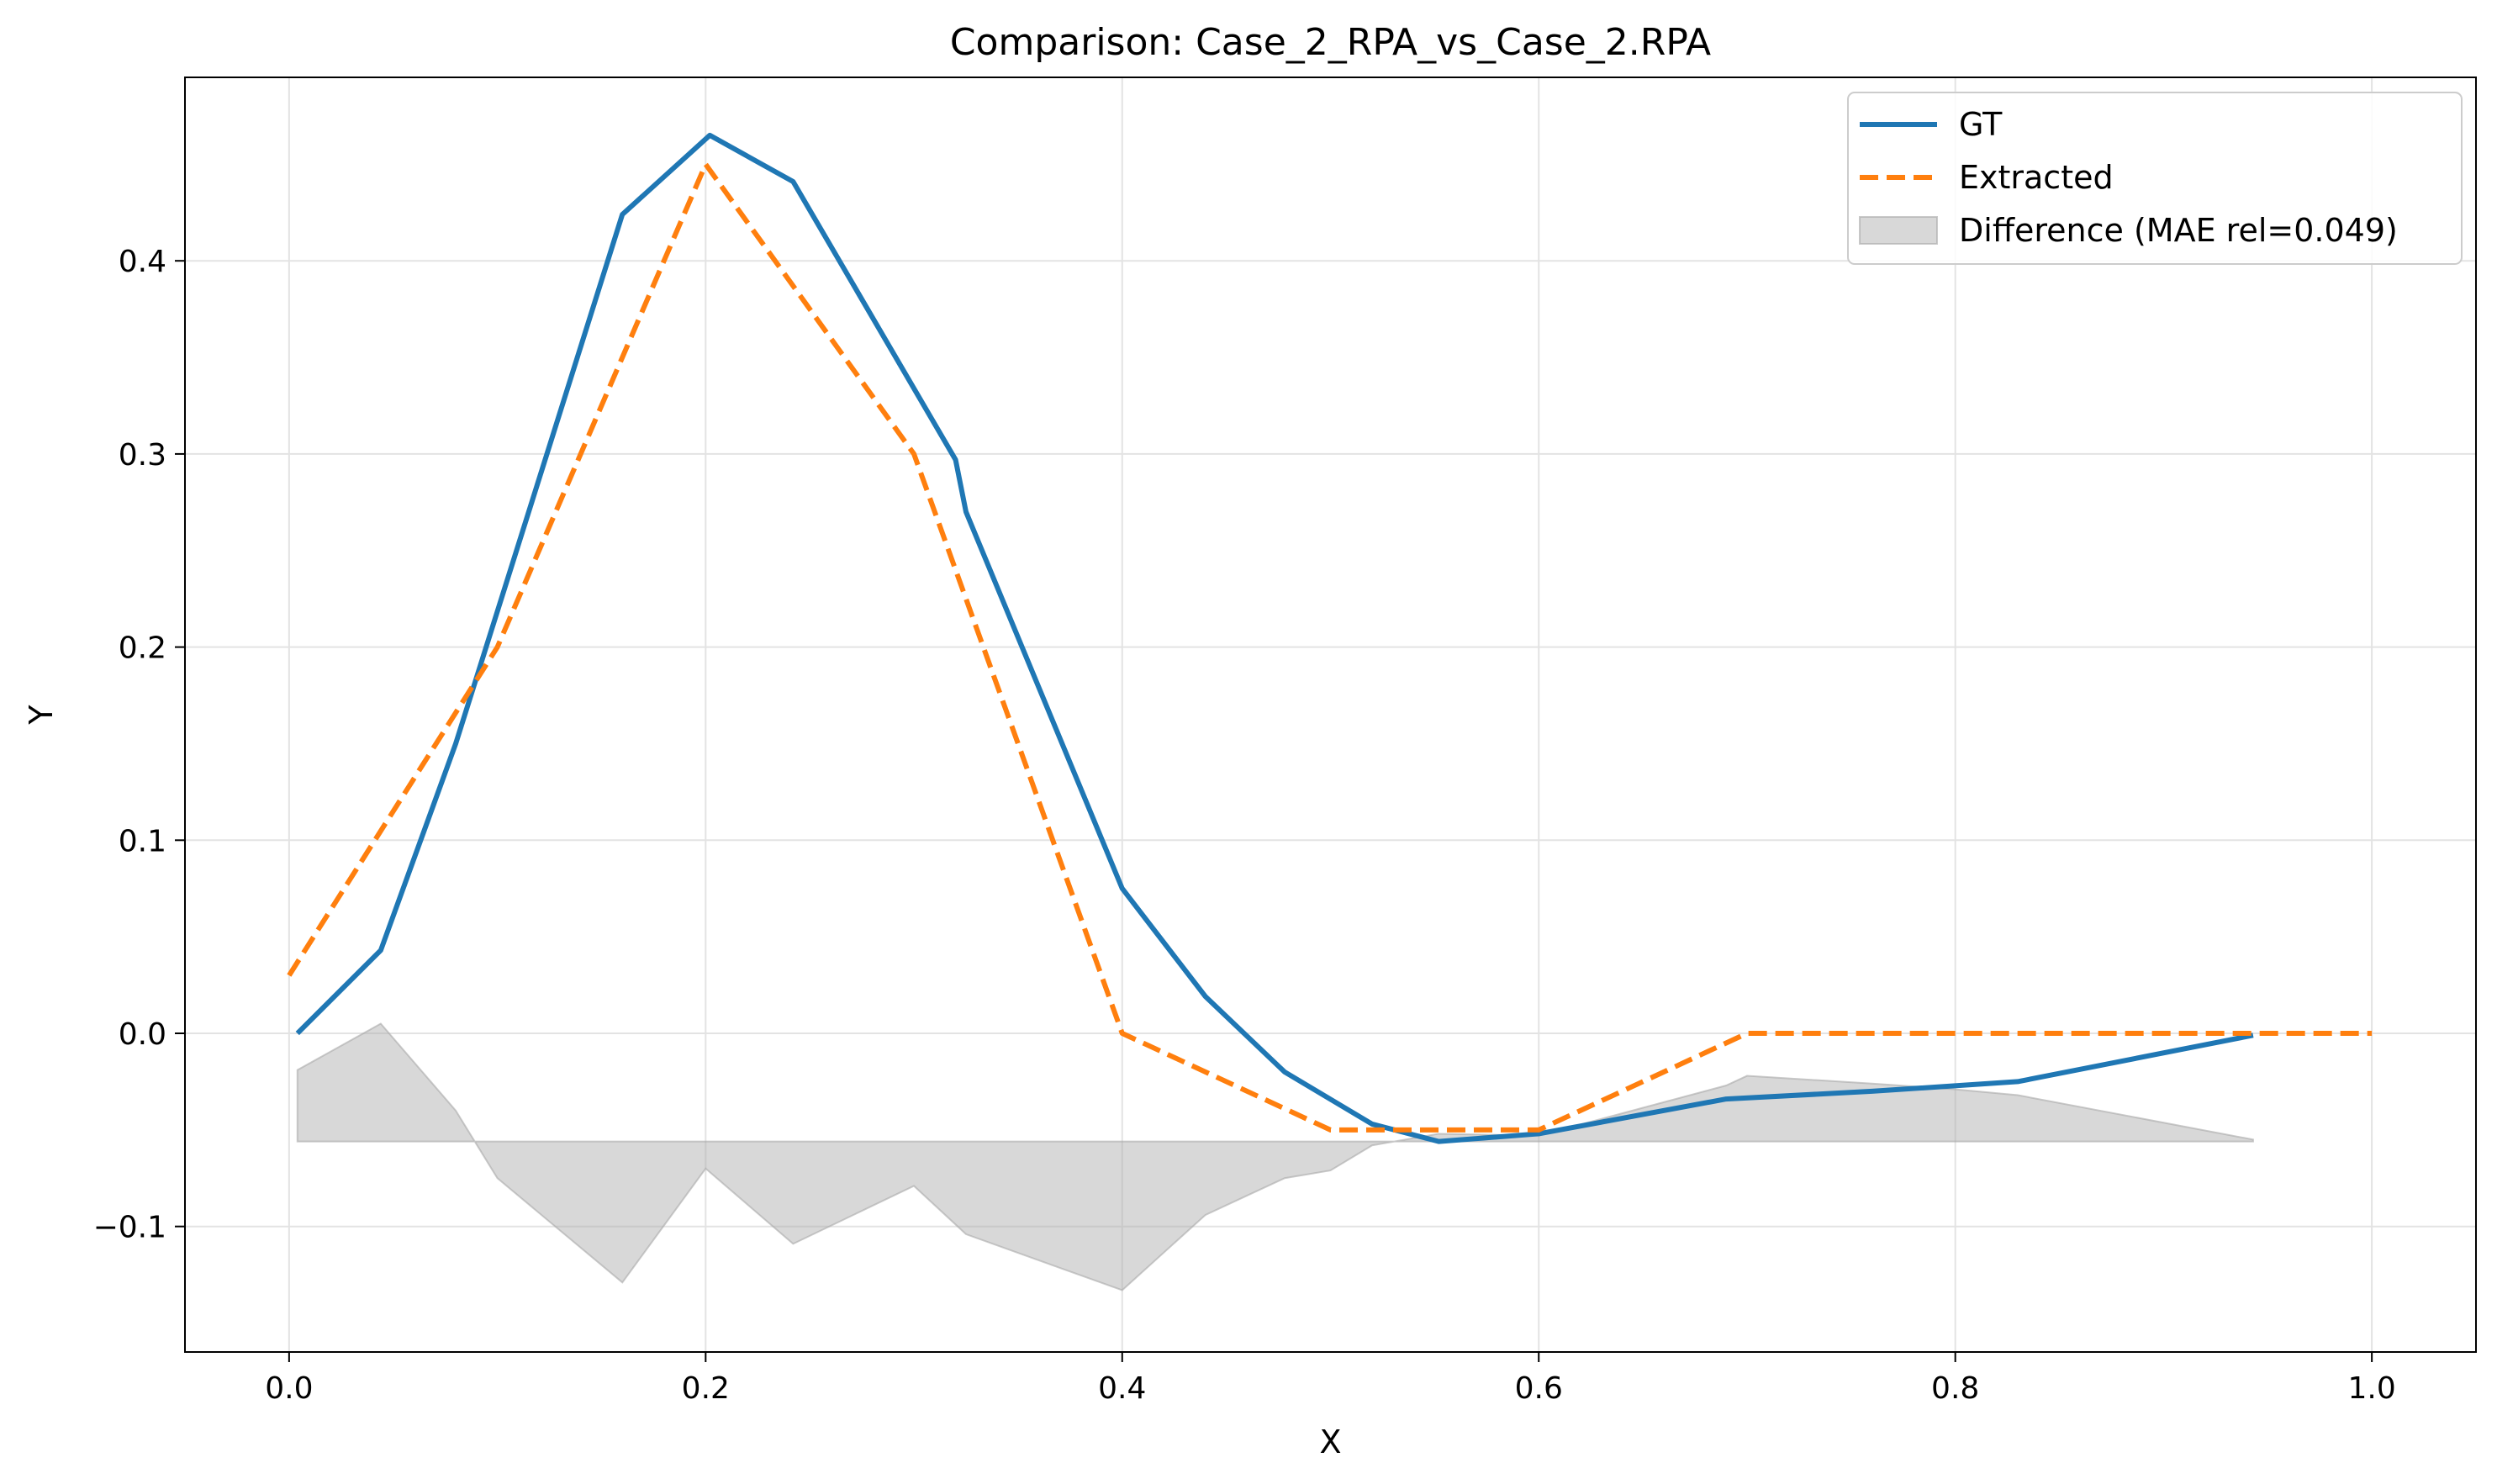 This screenshot has width=2497, height=1484. Describe the element at coordinates (1981, 124) in the screenshot. I see `legend-label: GT` at that location.